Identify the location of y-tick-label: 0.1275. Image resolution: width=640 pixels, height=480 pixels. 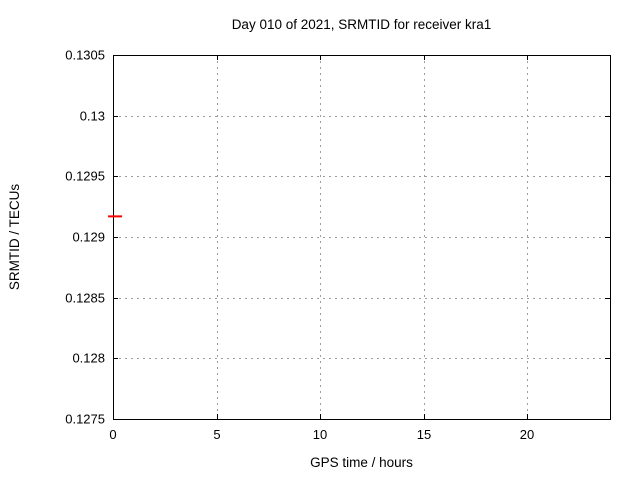
(85, 419).